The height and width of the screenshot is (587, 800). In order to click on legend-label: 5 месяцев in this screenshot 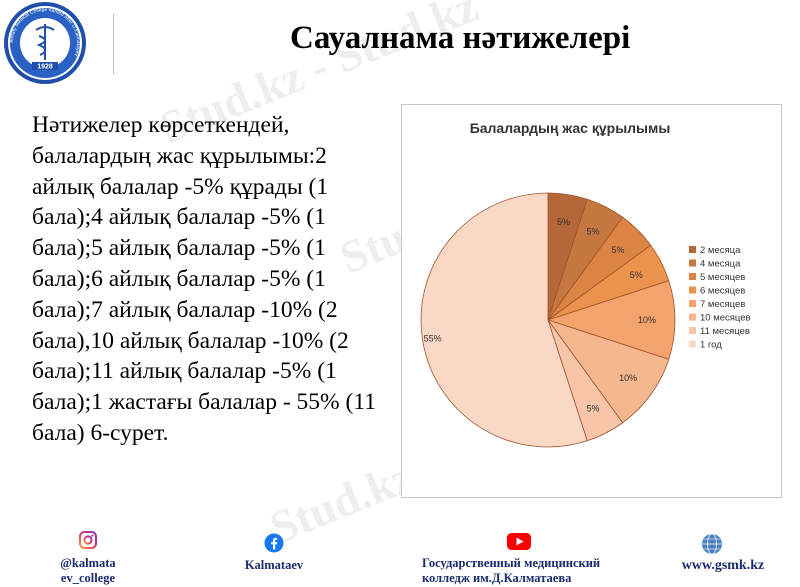, I will do `click(722, 277)`.